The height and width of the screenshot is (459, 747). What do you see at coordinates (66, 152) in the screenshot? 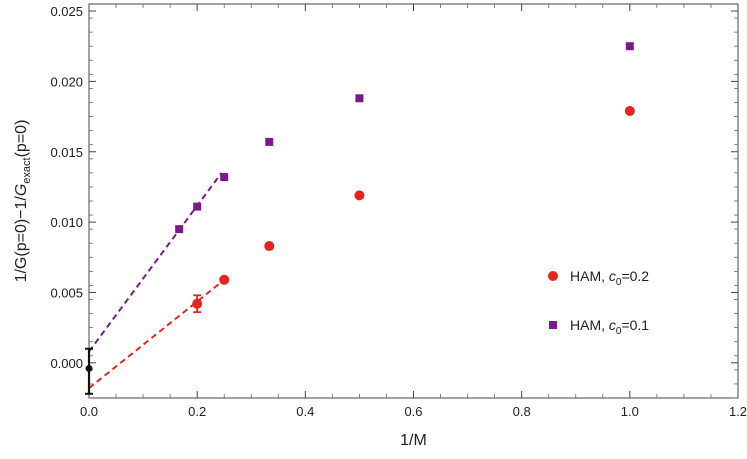
I see `y-tick-label: 0.015` at bounding box center [66, 152].